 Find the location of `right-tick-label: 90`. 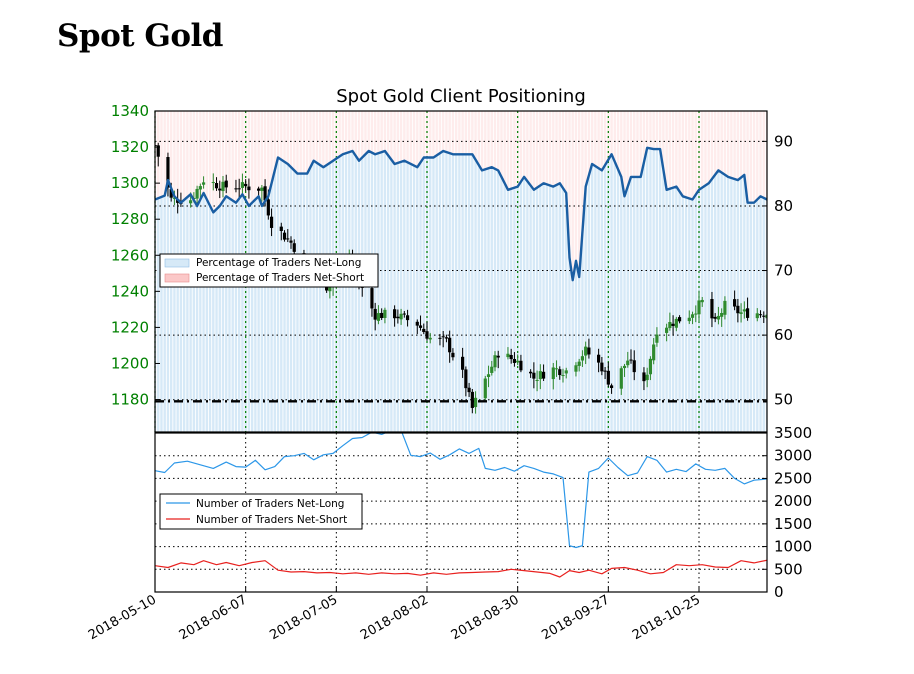

right-tick-label: 90 is located at coordinates (783, 141).